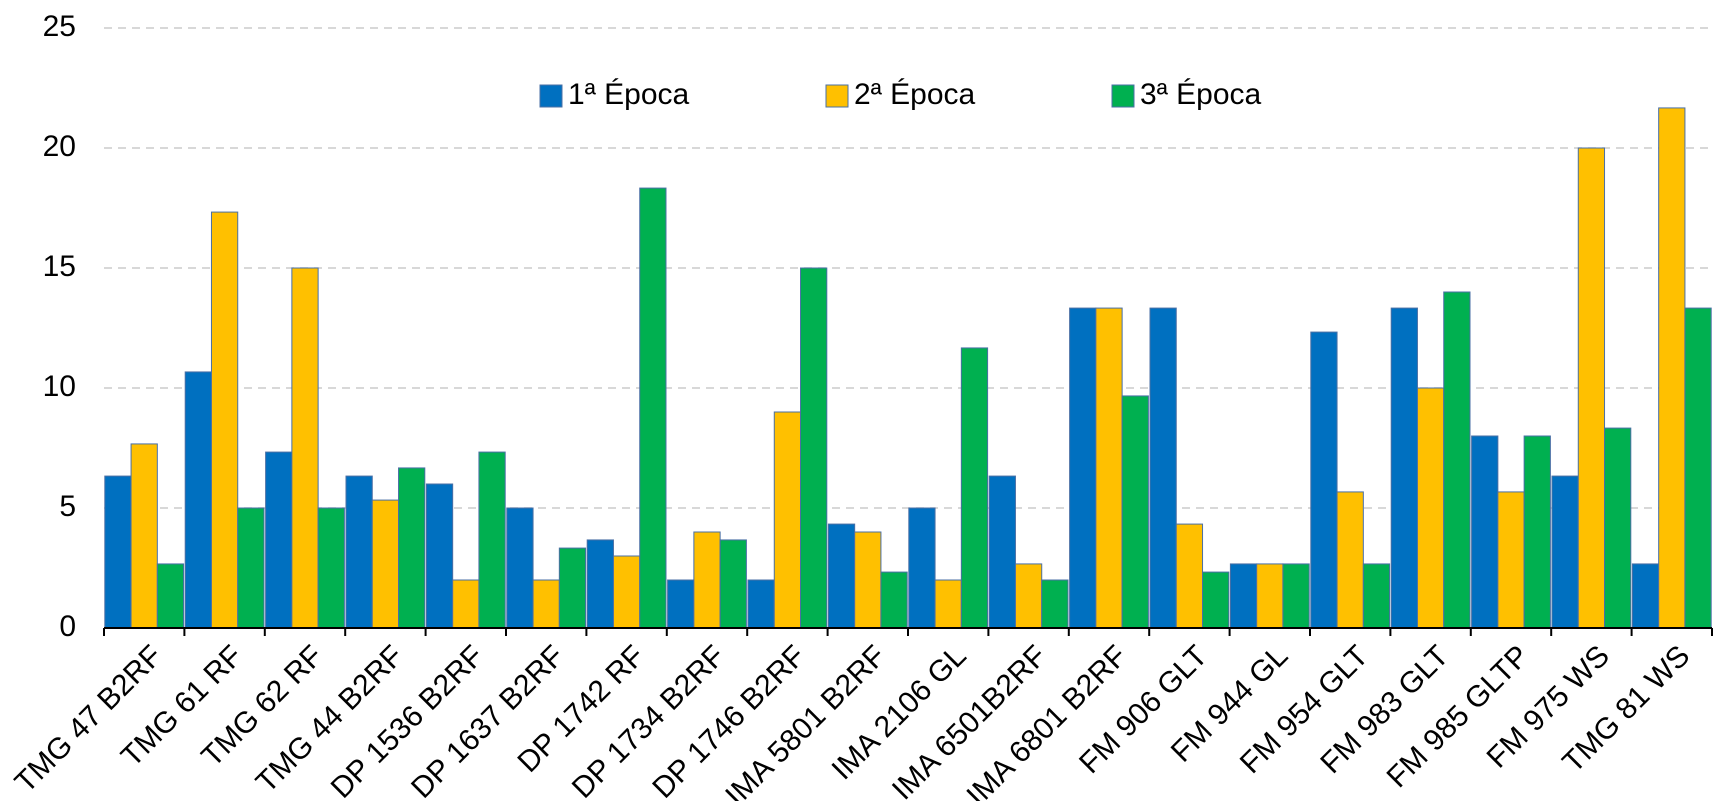 This screenshot has height=801, width=1717. I want to click on y-tick-label: 10, so click(59, 386).